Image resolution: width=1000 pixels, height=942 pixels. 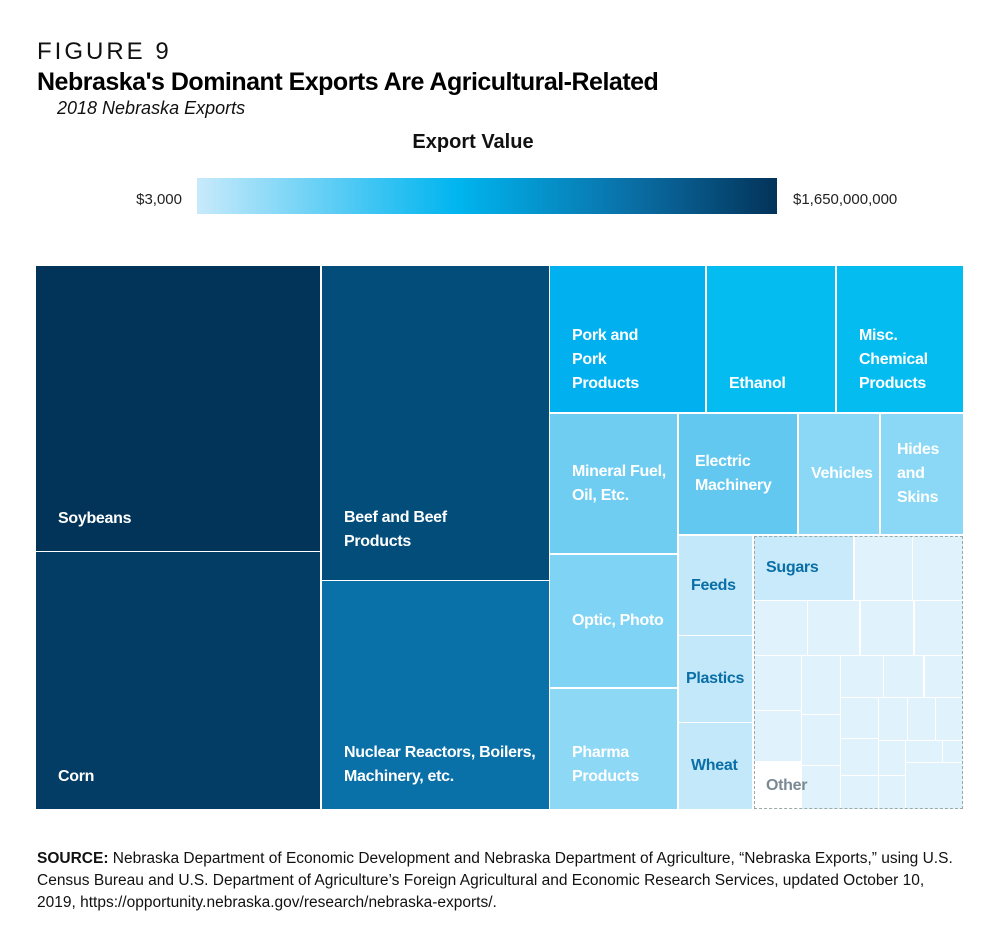 I want to click on treemap-cell-sugars: Sugars, so click(x=803, y=568).